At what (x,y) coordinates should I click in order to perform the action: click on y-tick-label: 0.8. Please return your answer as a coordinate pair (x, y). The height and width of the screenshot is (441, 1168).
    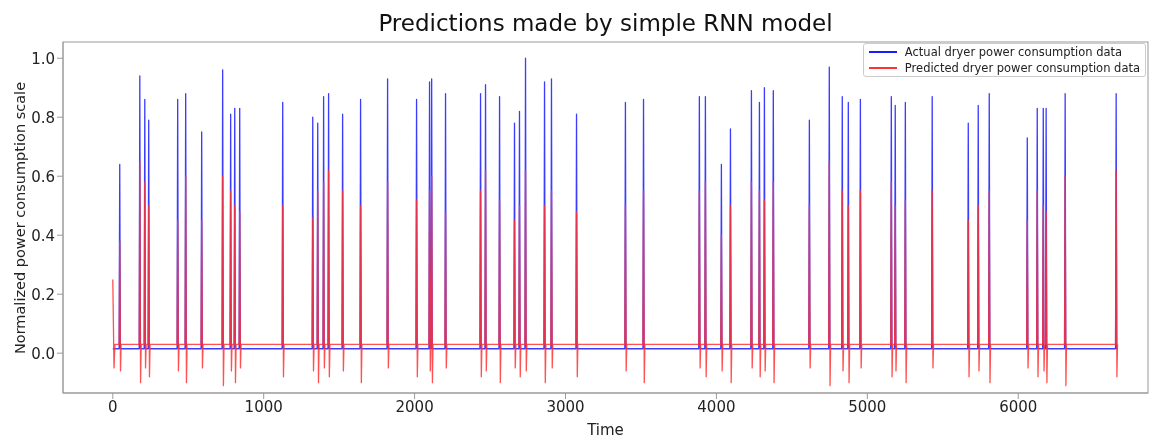
    Looking at the image, I should click on (43, 117).